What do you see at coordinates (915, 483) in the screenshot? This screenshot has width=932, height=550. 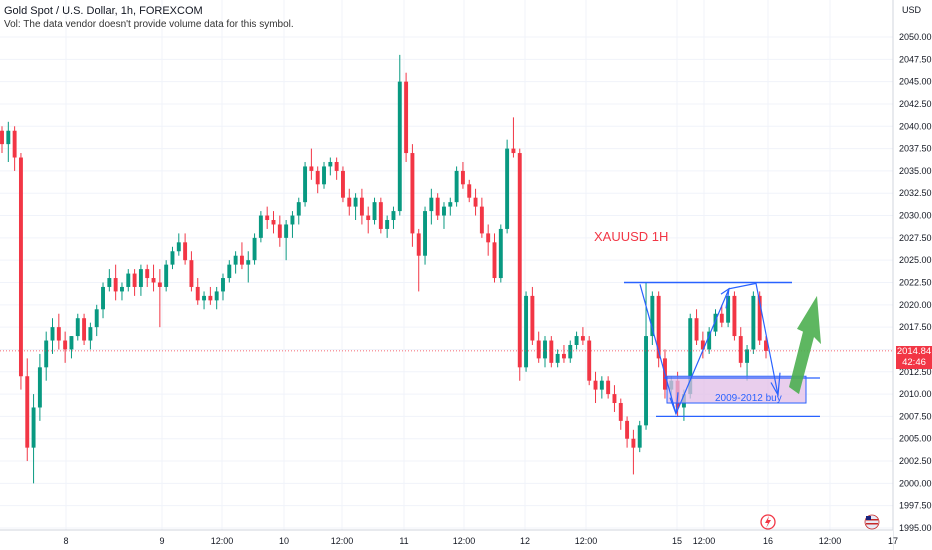 I see `y-tick-label-2: 2000.00` at bounding box center [915, 483].